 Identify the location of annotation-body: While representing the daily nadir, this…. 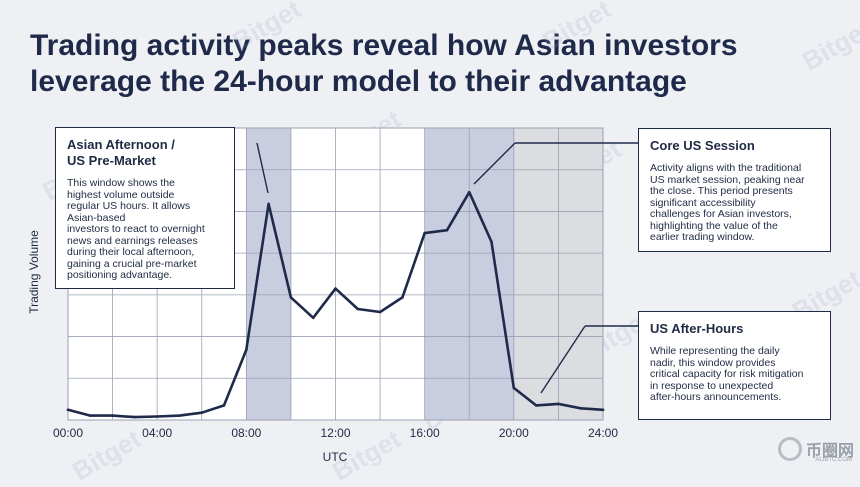
(727, 374).